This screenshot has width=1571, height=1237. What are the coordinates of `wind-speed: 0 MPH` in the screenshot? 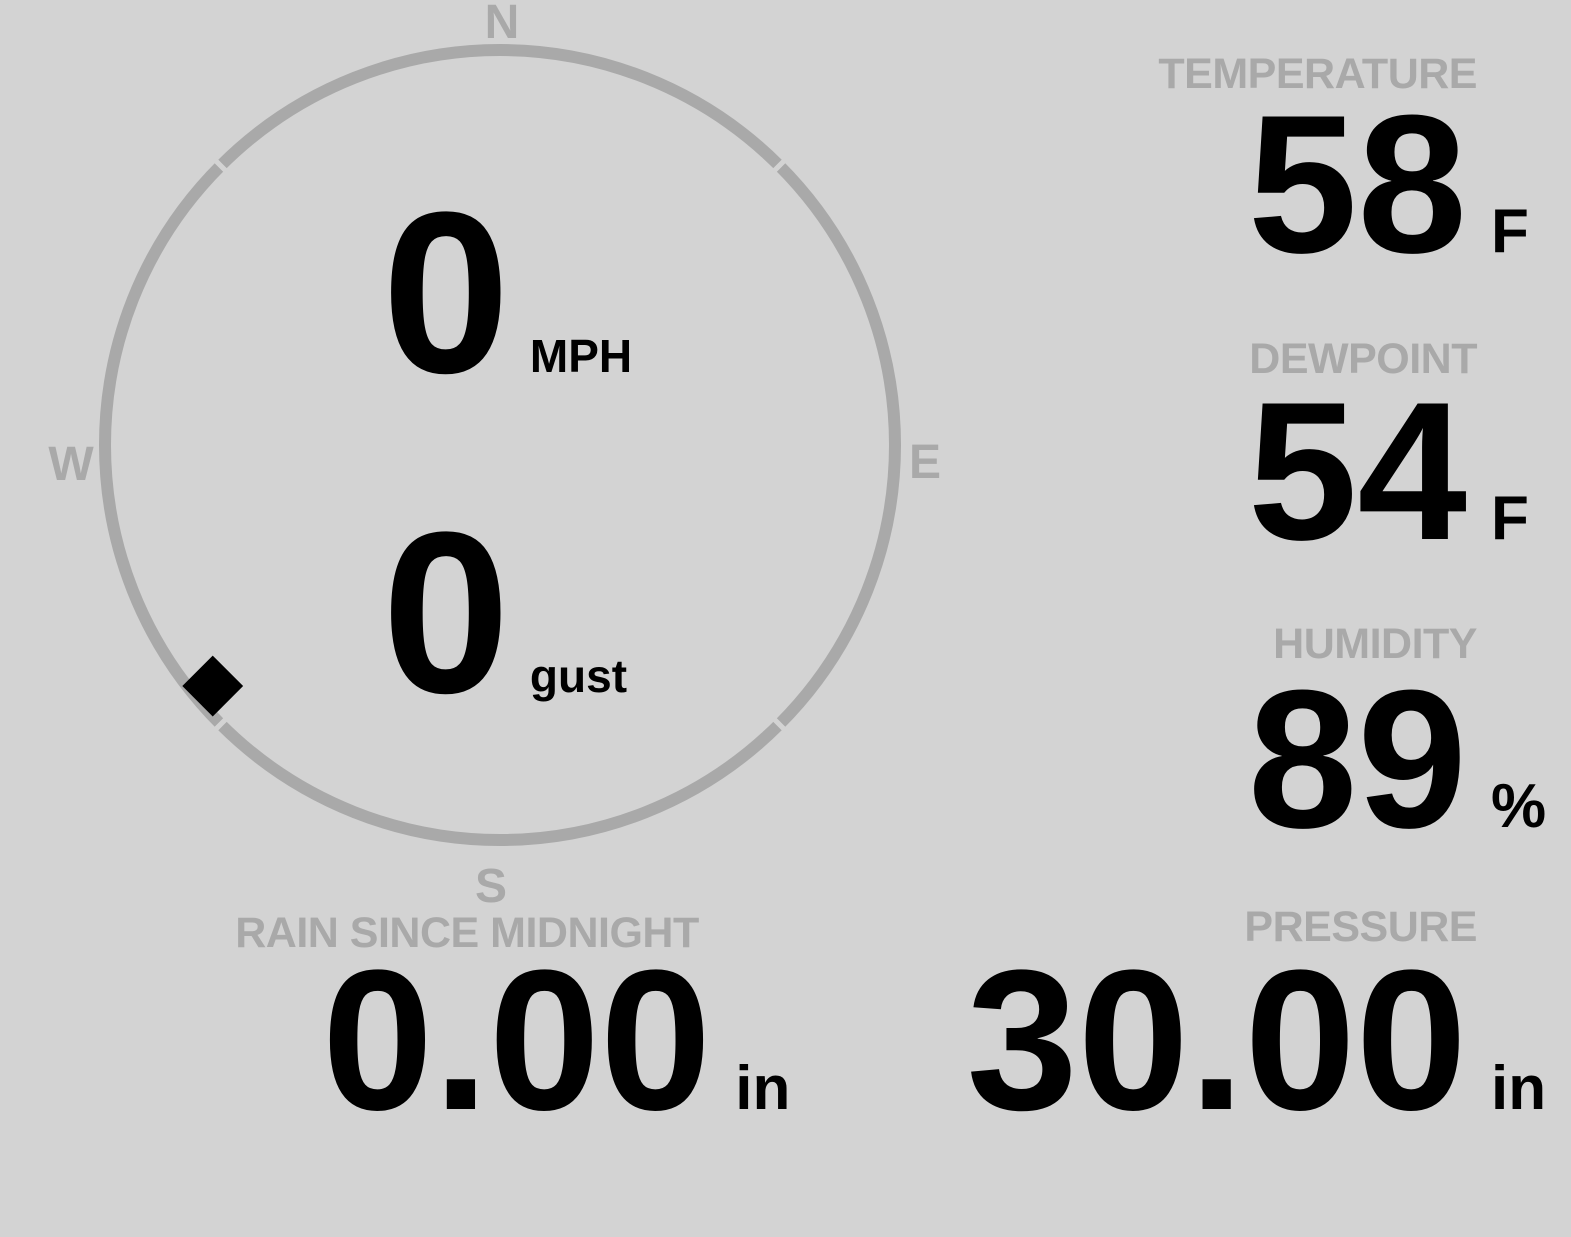 It's located at (507, 293).